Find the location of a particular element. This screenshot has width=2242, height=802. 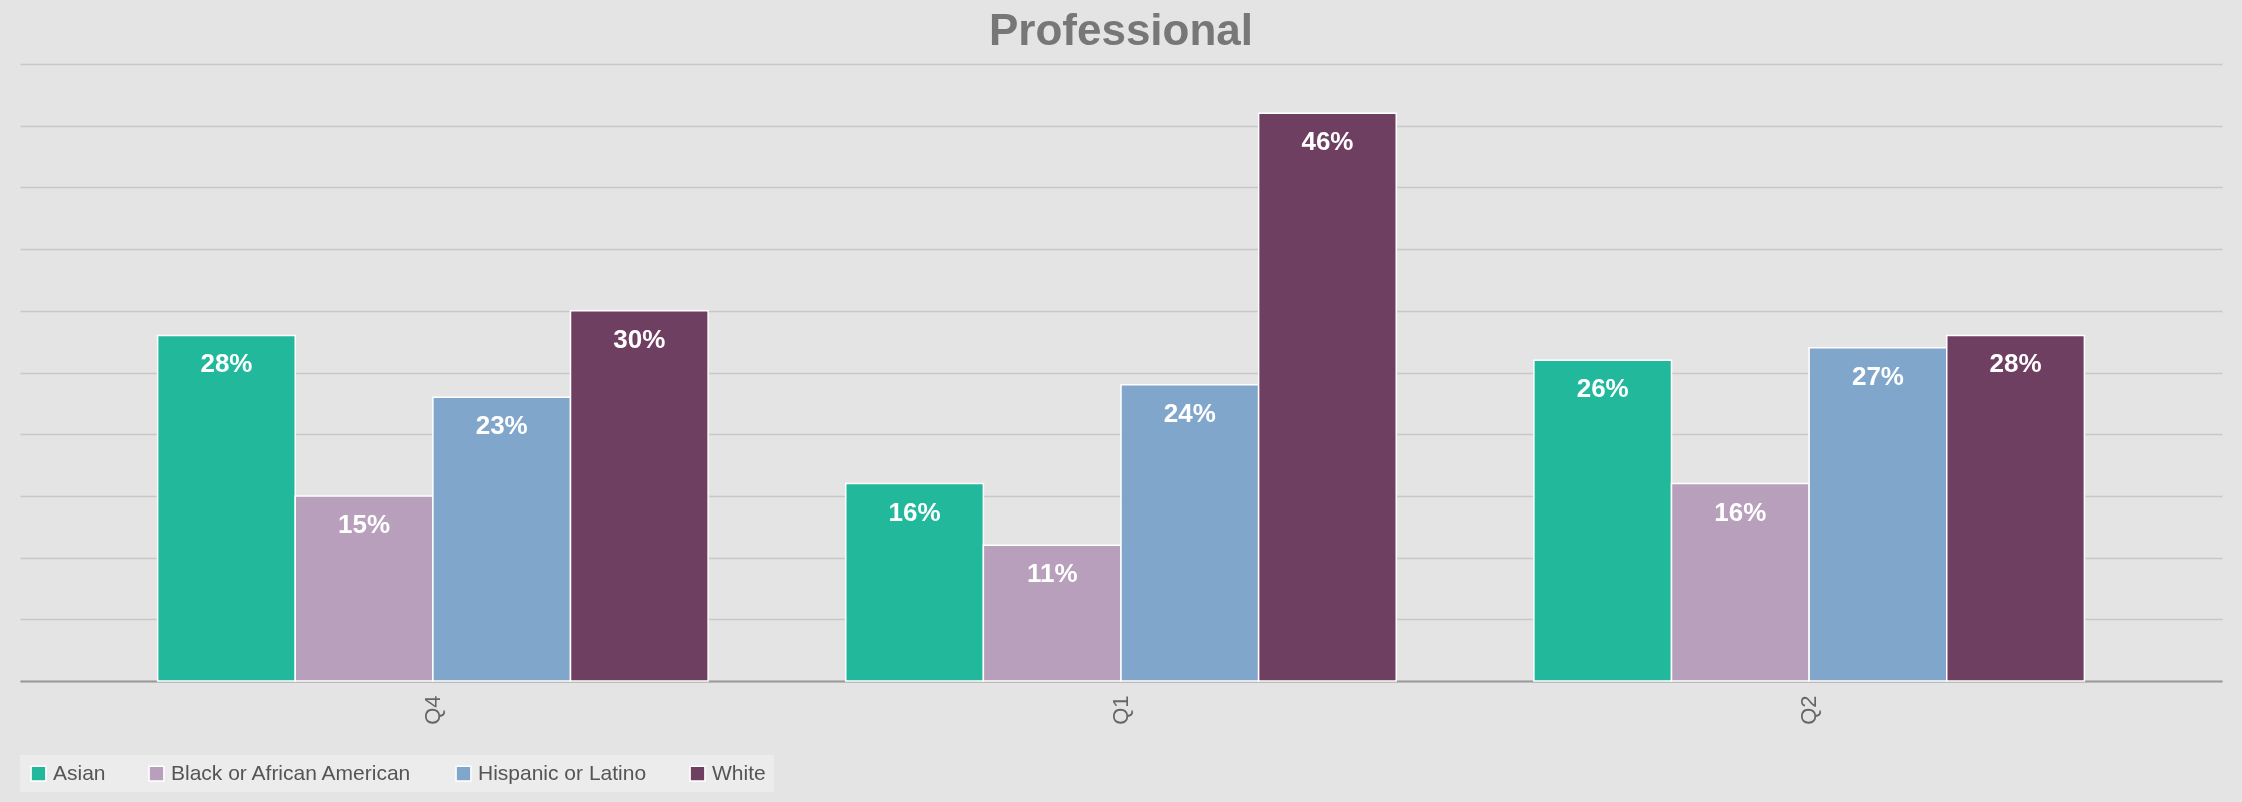

legend-label: Hispanic or Latino is located at coordinates (562, 772).